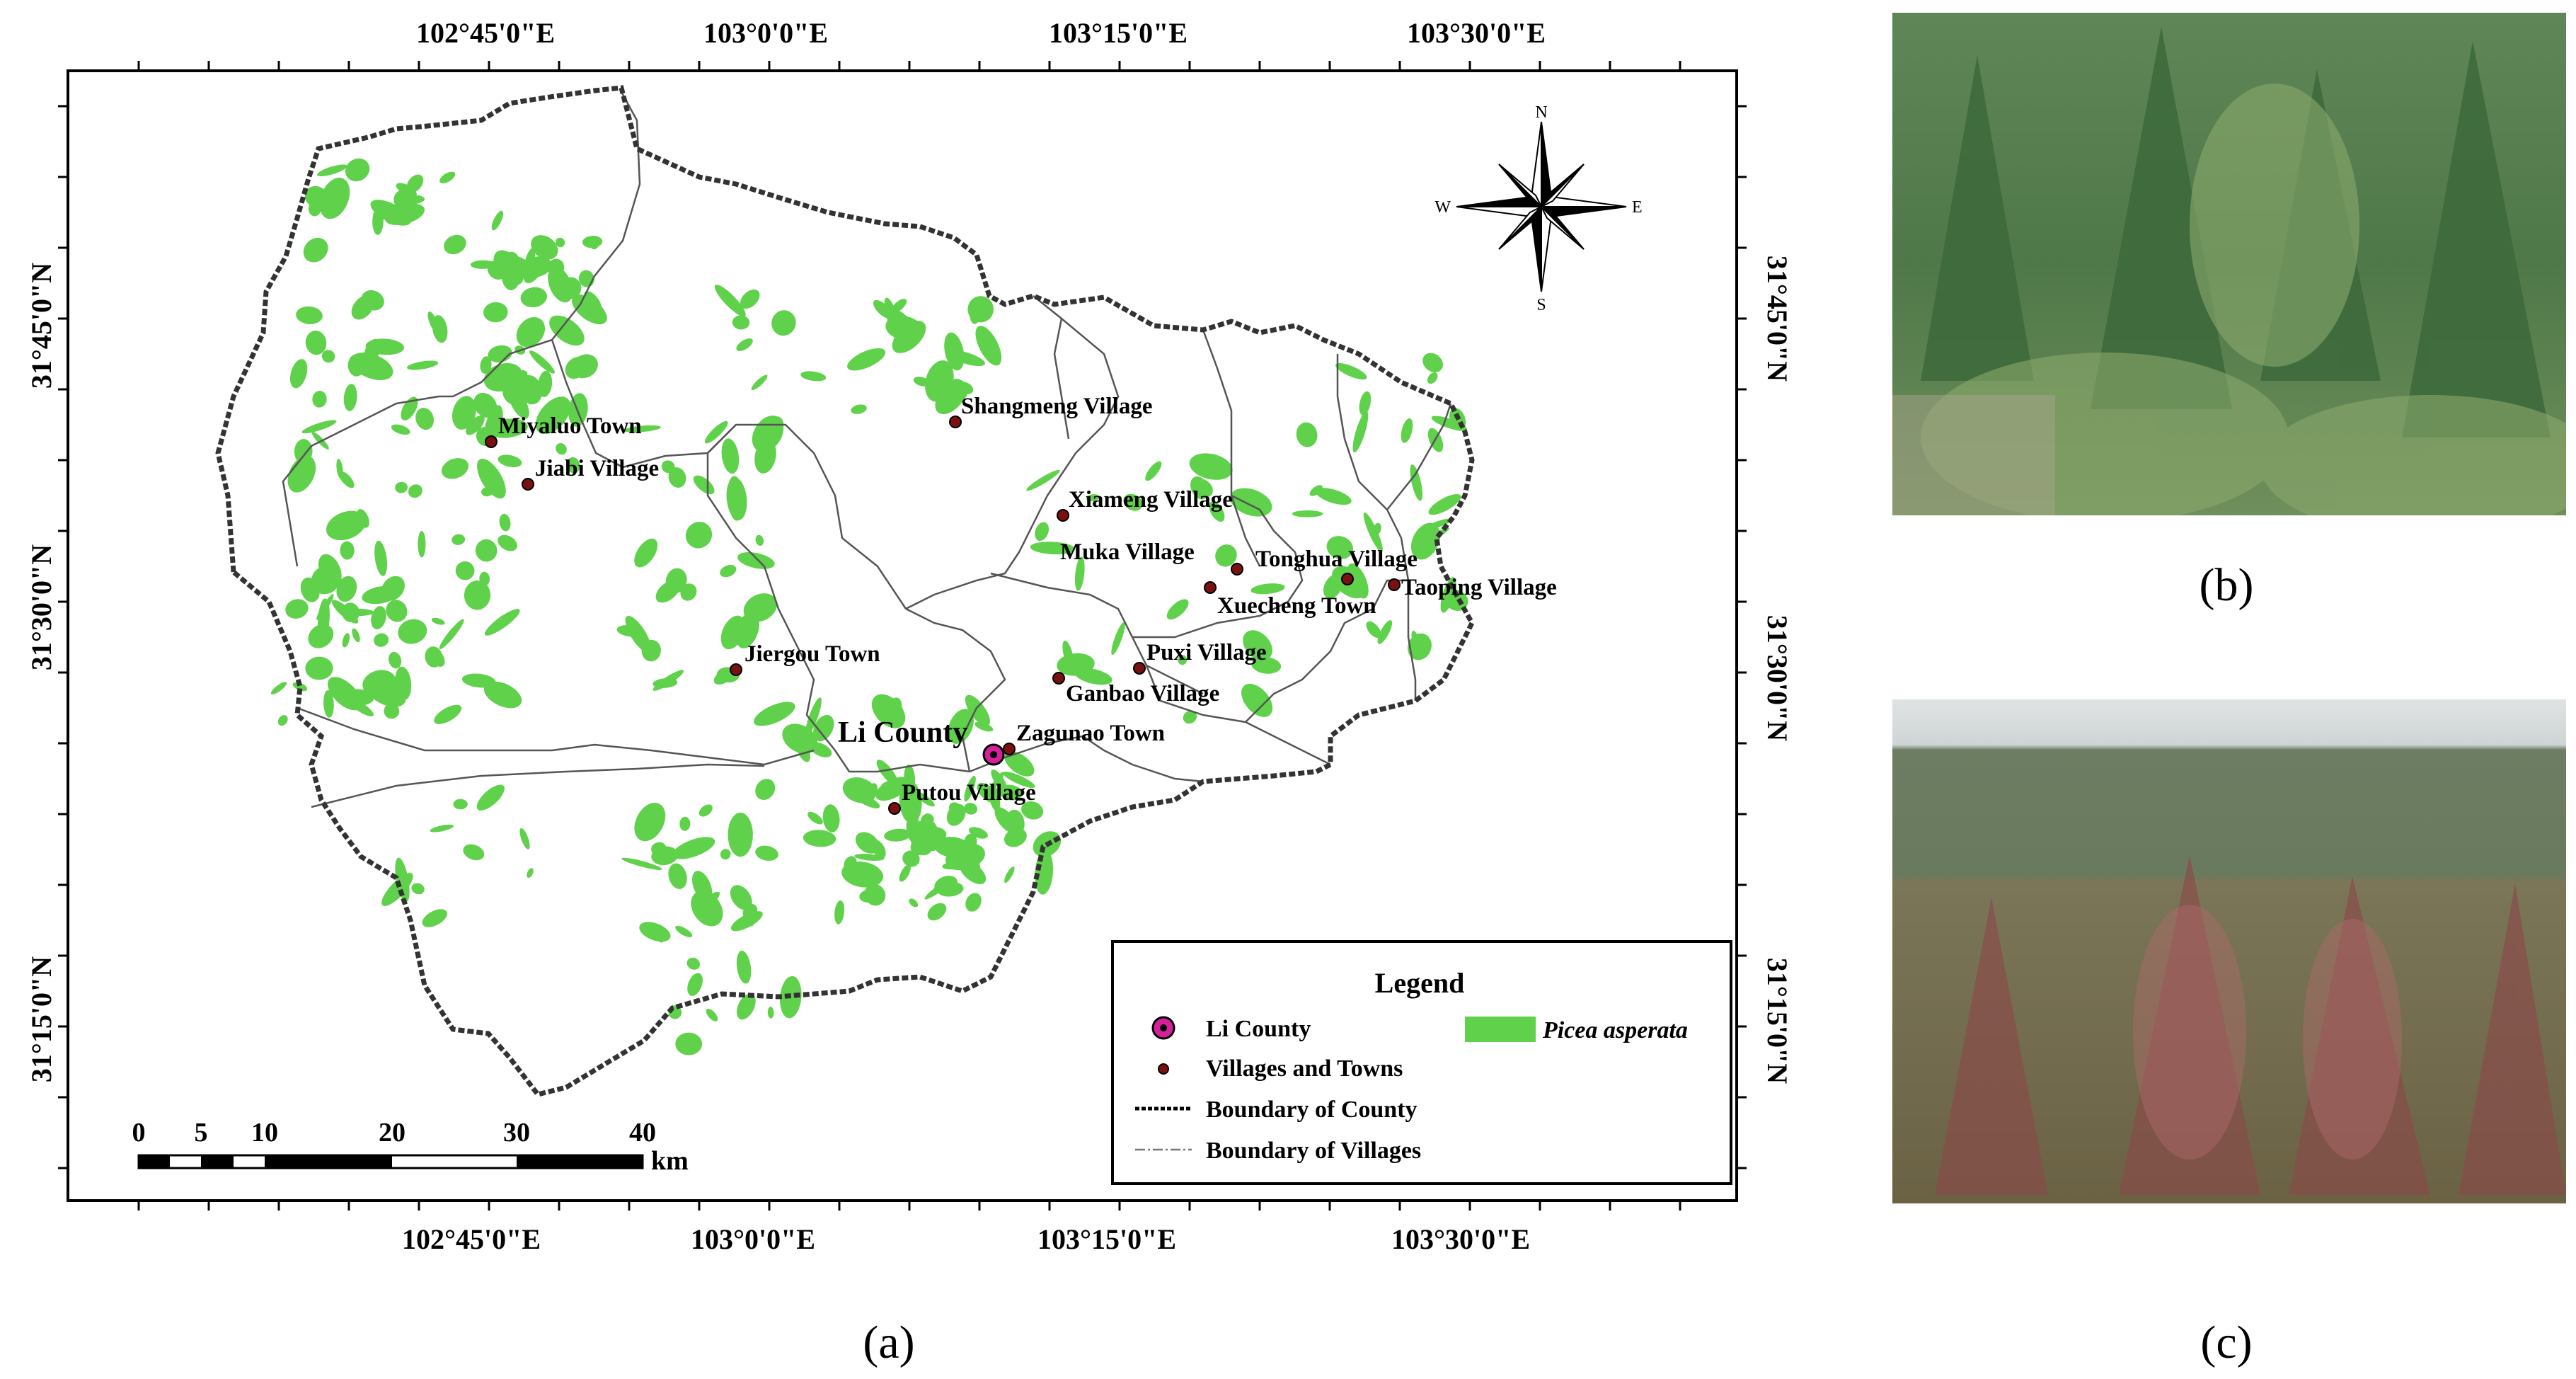  I want to click on place-ganbao-village: Ganbao Village, so click(1136, 689).